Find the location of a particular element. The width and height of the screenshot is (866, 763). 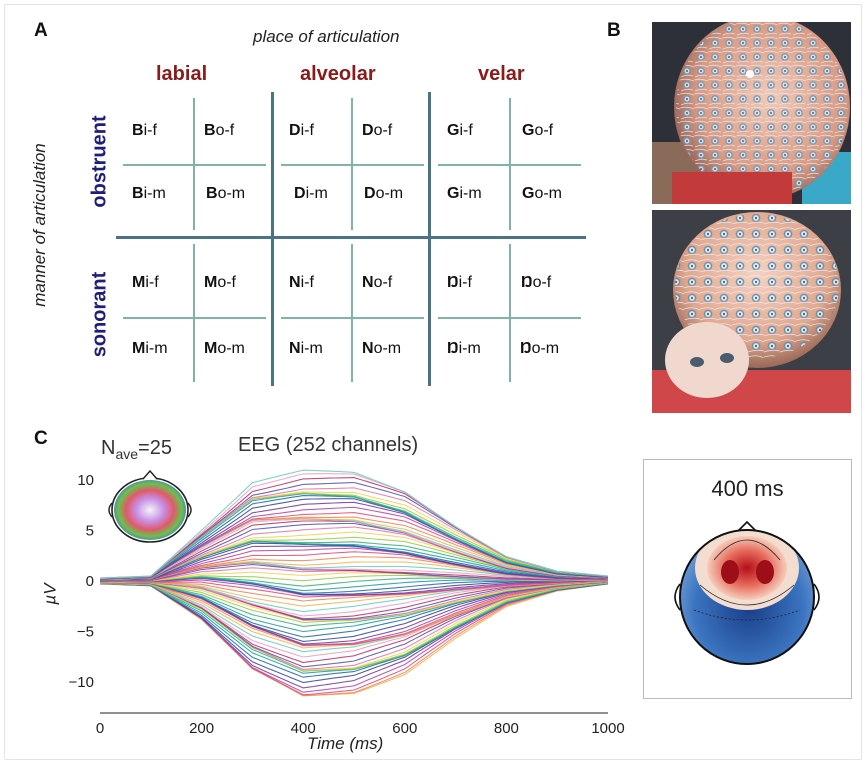

chart-title: EEG (252 channels) is located at coordinates (328, 445).